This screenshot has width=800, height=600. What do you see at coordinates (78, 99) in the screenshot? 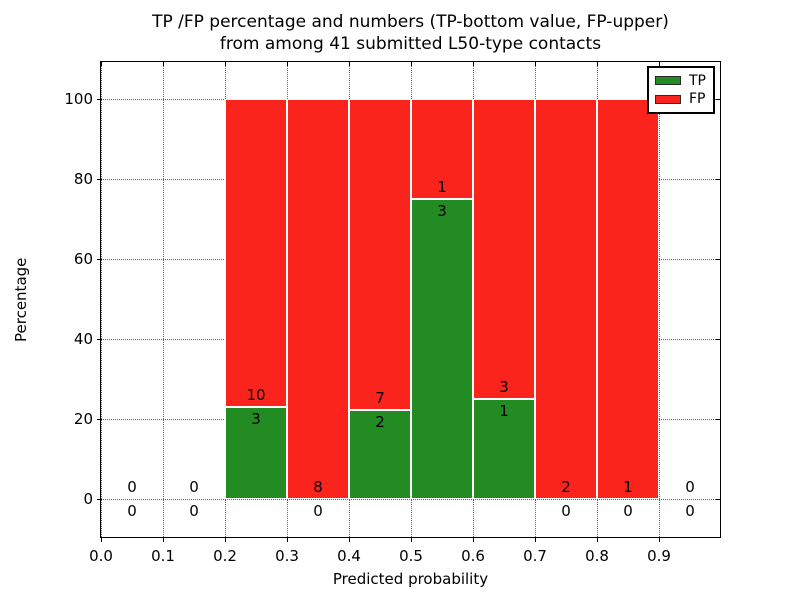
I see `y-tick-label: 100` at bounding box center [78, 99].